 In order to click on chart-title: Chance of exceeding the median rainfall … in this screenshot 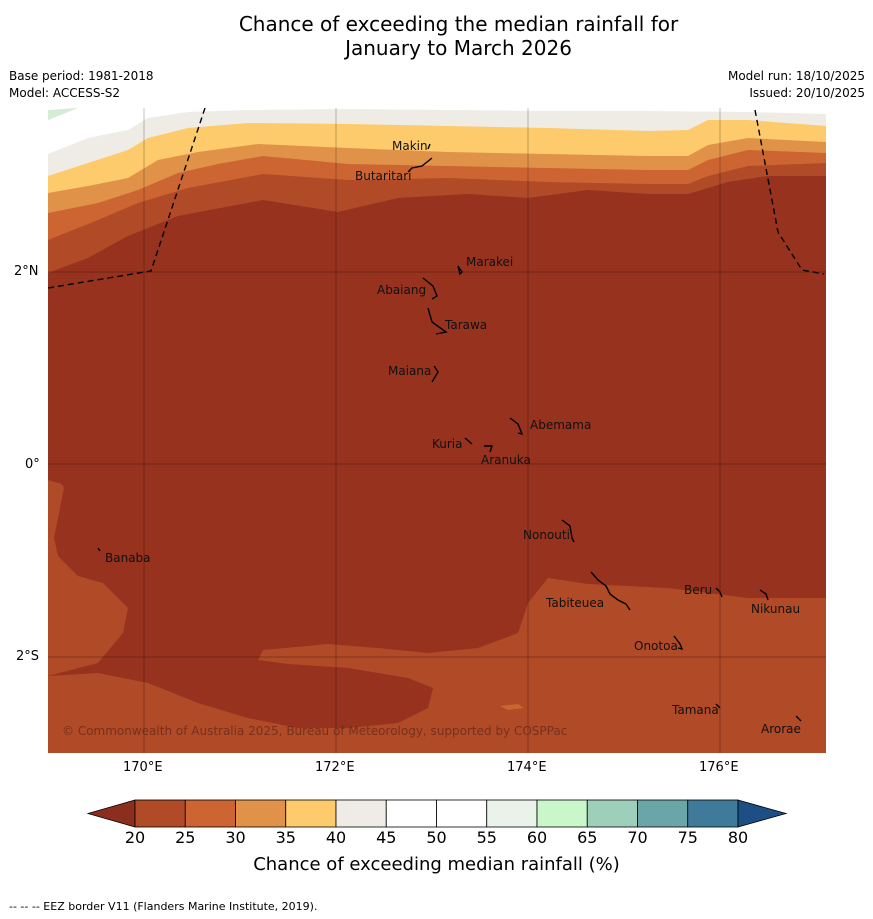, I will do `click(436, 36)`.